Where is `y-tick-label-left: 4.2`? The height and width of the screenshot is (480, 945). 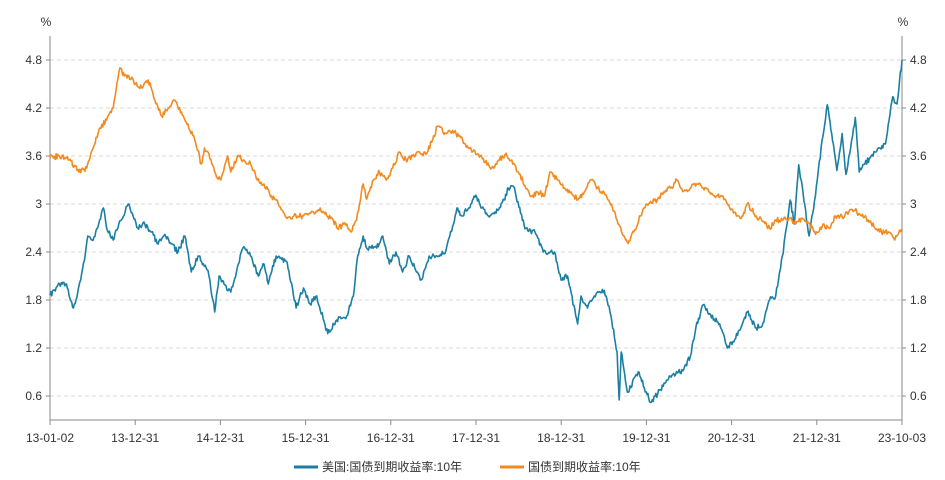
y-tick-label-left: 4.2 is located at coordinates (33, 108).